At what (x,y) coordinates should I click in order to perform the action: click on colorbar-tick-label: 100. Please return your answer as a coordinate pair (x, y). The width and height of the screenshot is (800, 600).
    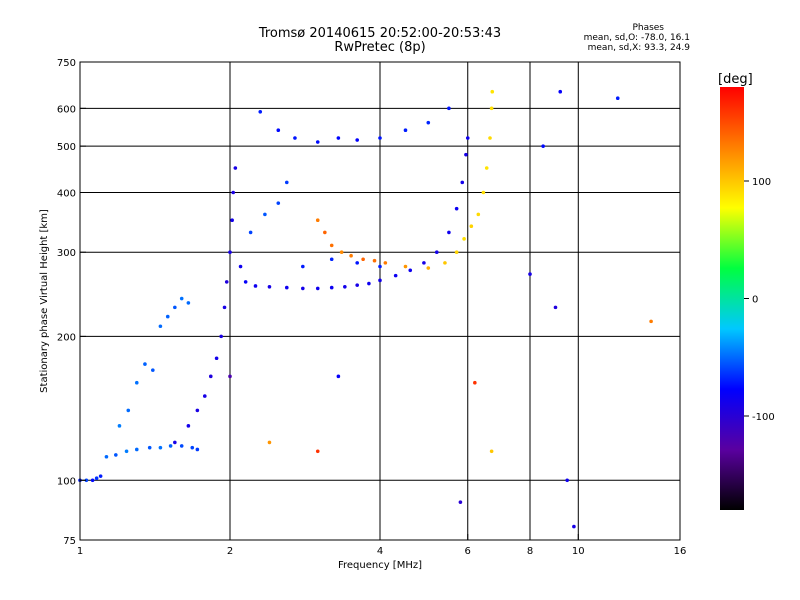
    Looking at the image, I should click on (761, 182).